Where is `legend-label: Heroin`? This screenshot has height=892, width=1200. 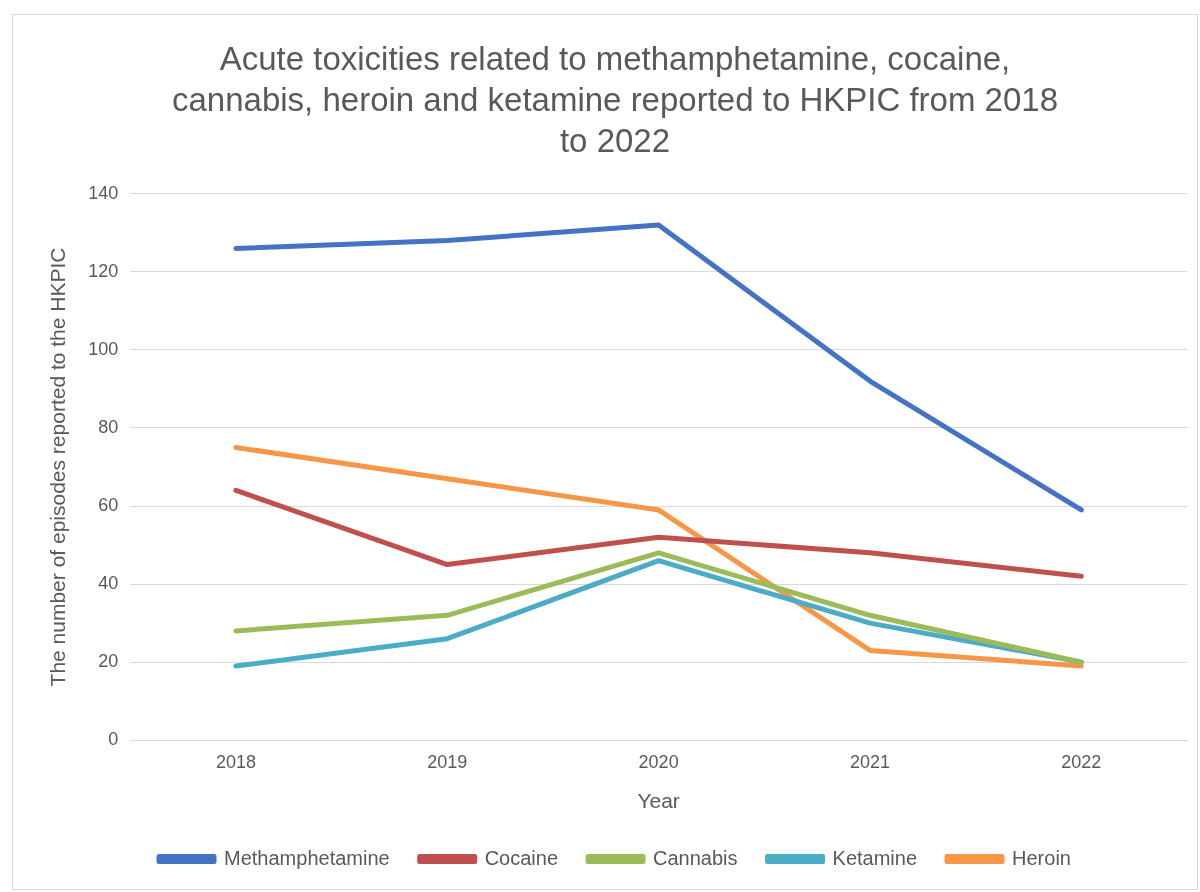
legend-label: Heroin is located at coordinates (1041, 857).